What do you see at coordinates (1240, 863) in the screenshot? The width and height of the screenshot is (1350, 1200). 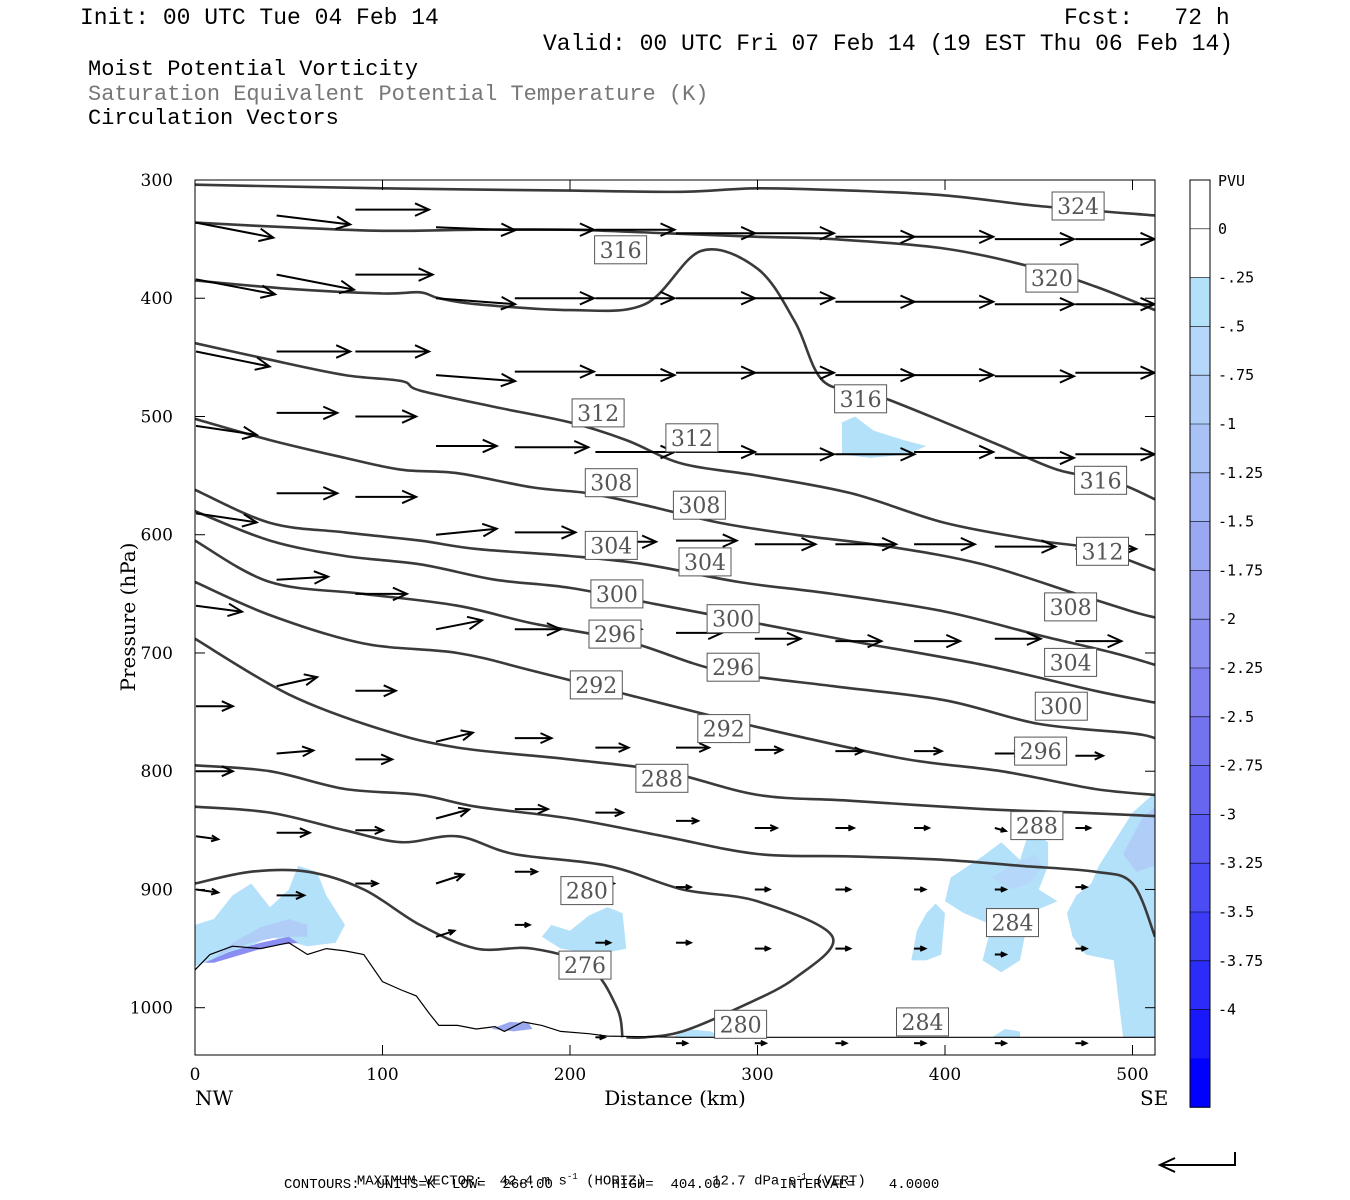 I see `colorbar-label: -3.25` at bounding box center [1240, 863].